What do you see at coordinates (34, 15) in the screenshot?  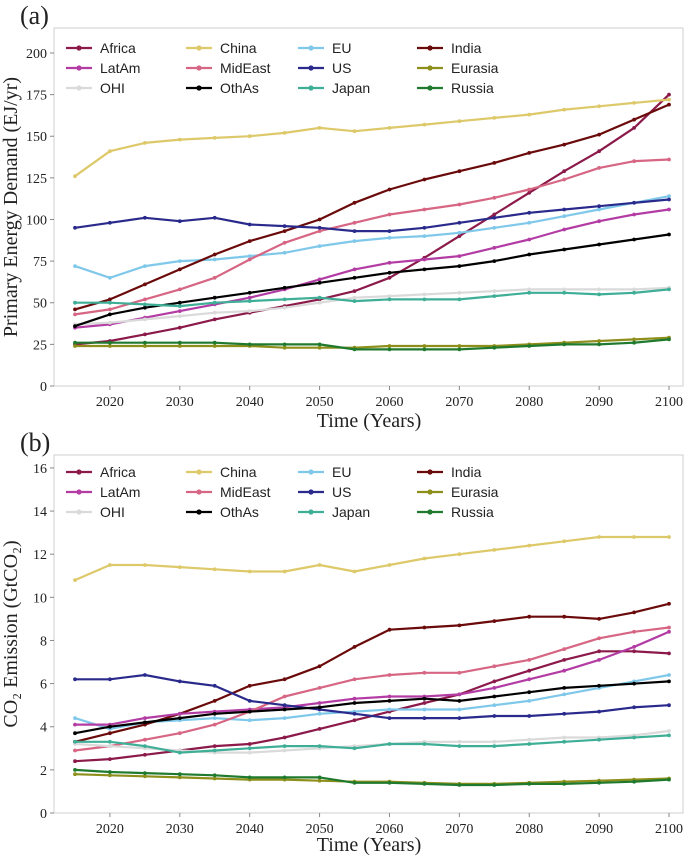 I see `panel-label-a: (a)` at bounding box center [34, 15].